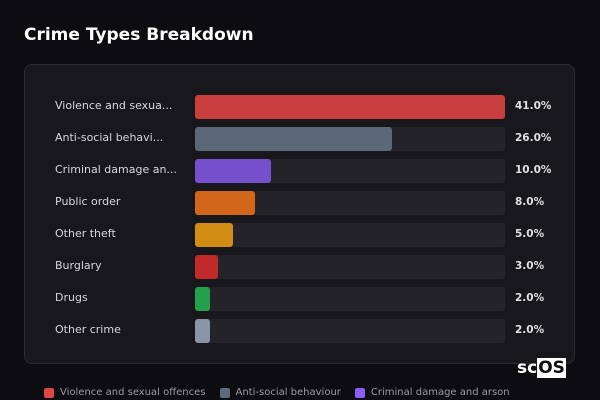 The width and height of the screenshot is (600, 400). Describe the element at coordinates (78, 265) in the screenshot. I see `bar-label: Burglary` at that location.